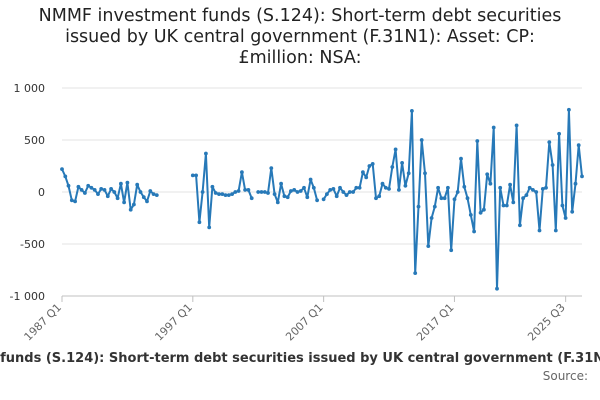  What do you see at coordinates (27, 296) in the screenshot?
I see `y-tick-label: -1 000` at bounding box center [27, 296].